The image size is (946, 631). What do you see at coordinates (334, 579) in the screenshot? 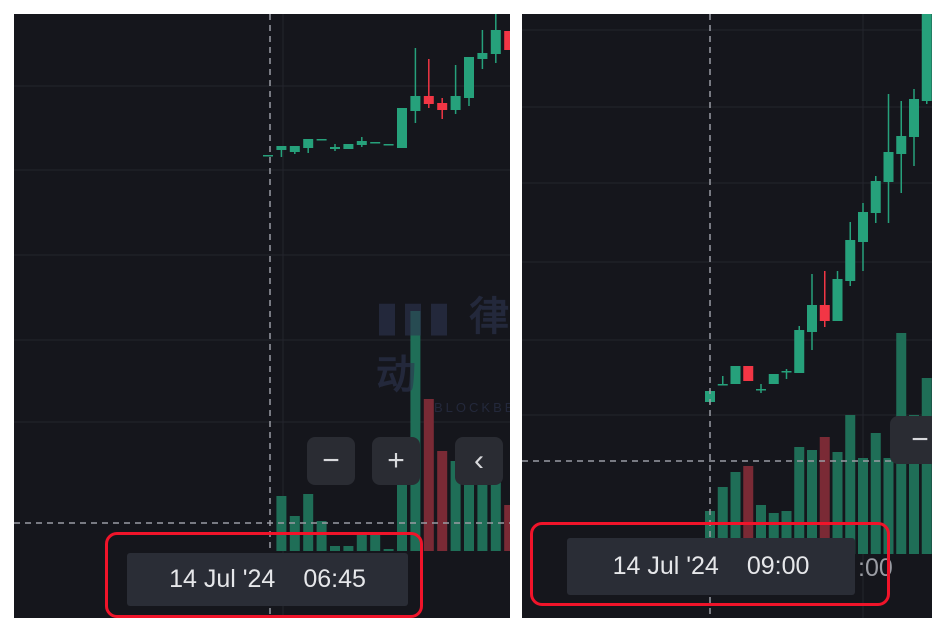
I see `crosshair-time: 06:45` at bounding box center [334, 579].